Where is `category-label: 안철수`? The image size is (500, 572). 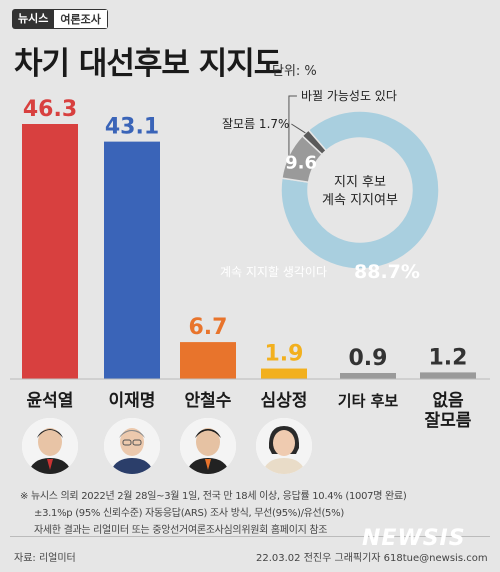
category-label: 안철수 is located at coordinates (208, 401).